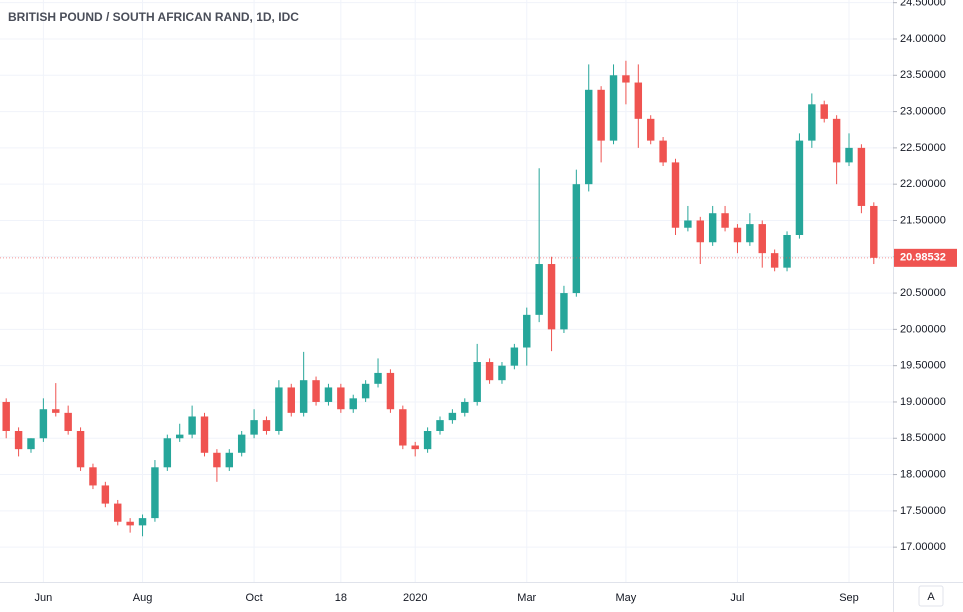 Image resolution: width=963 pixels, height=612 pixels. What do you see at coordinates (44, 598) in the screenshot?
I see `x-tick-label: Jun` at bounding box center [44, 598].